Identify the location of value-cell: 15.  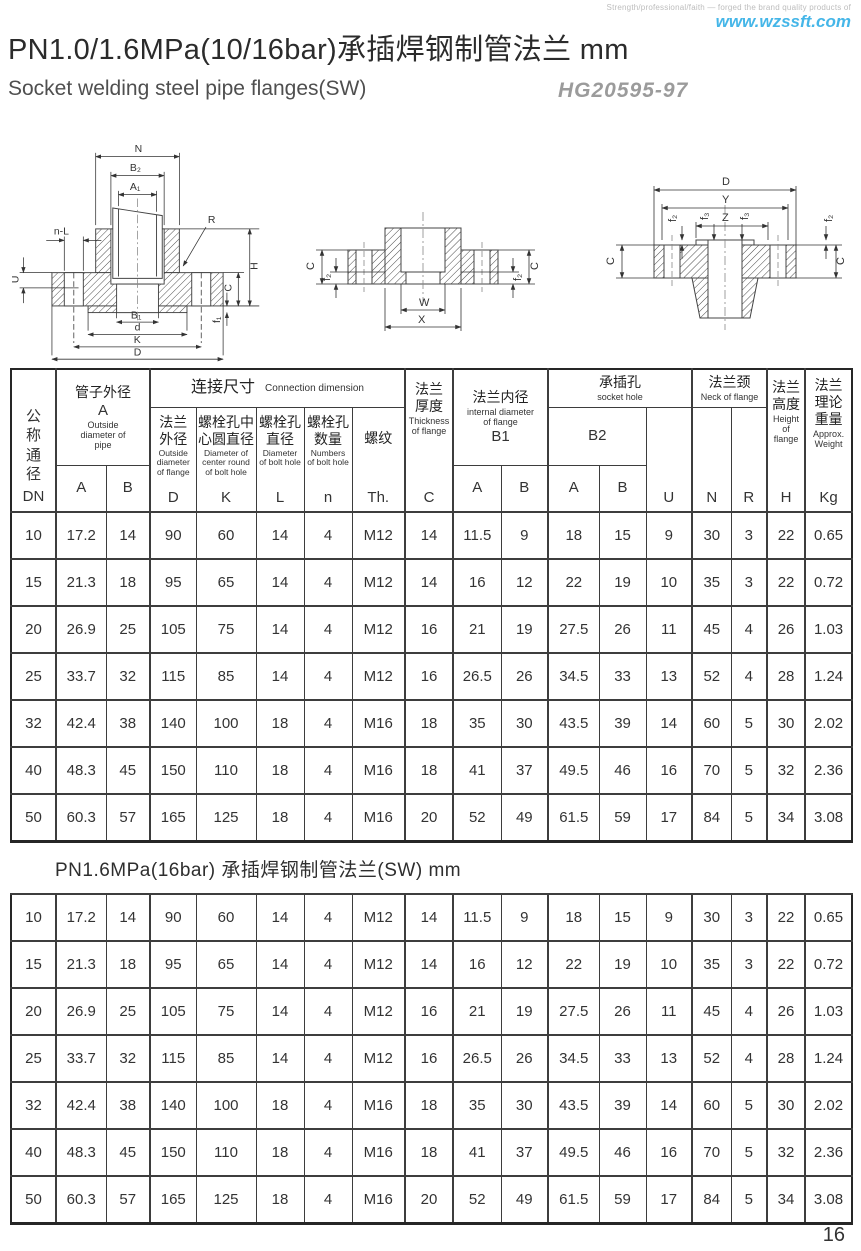
(622, 535).